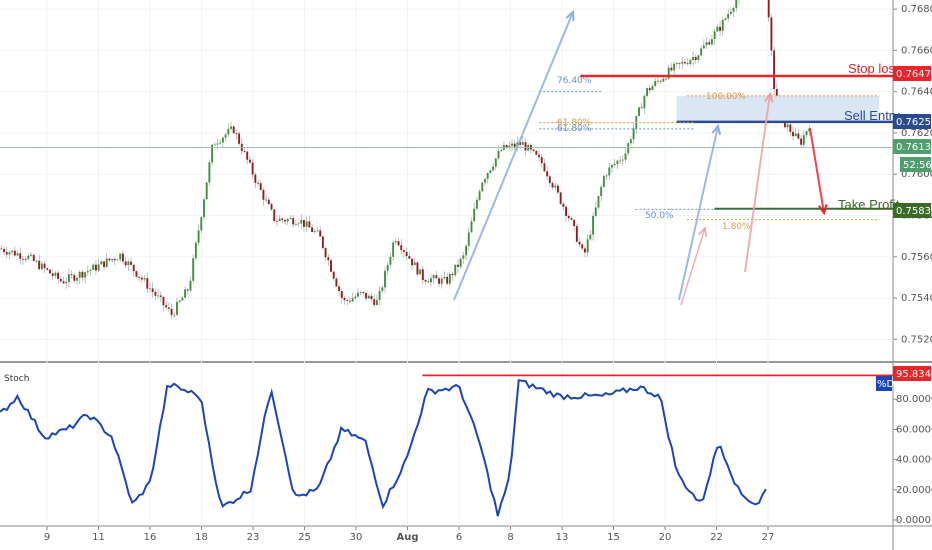  What do you see at coordinates (916, 92) in the screenshot?
I see `price-tick-label: 0.76400` at bounding box center [916, 92].